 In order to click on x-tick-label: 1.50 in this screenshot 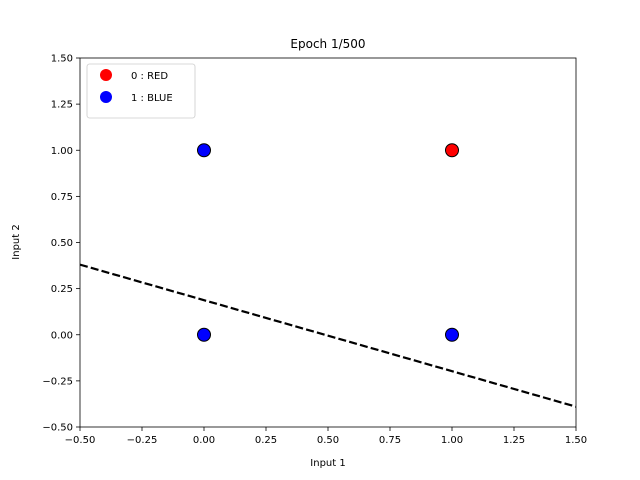, I will do `click(576, 440)`.